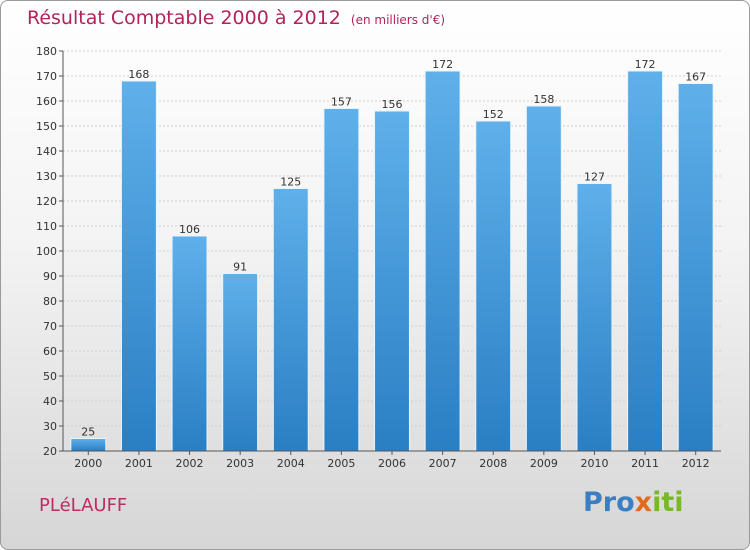  What do you see at coordinates (291, 463) in the screenshot?
I see `x-tick-label: 2004` at bounding box center [291, 463].